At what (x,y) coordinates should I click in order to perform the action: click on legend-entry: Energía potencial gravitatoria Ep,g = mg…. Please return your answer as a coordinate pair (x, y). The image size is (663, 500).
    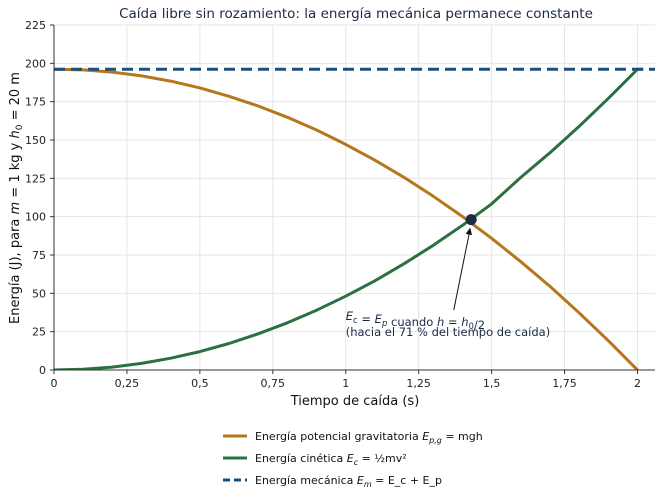
    Looking at the image, I should click on (369, 437).